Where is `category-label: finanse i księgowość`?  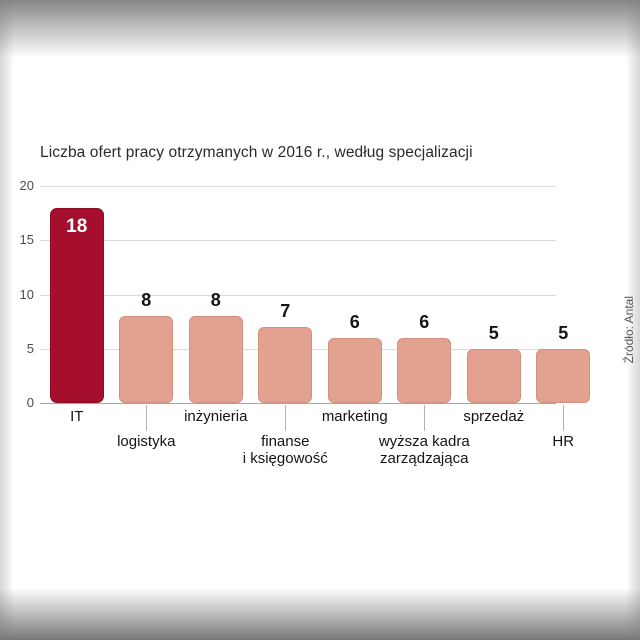 category-label: finanse i księgowość is located at coordinates (285, 450).